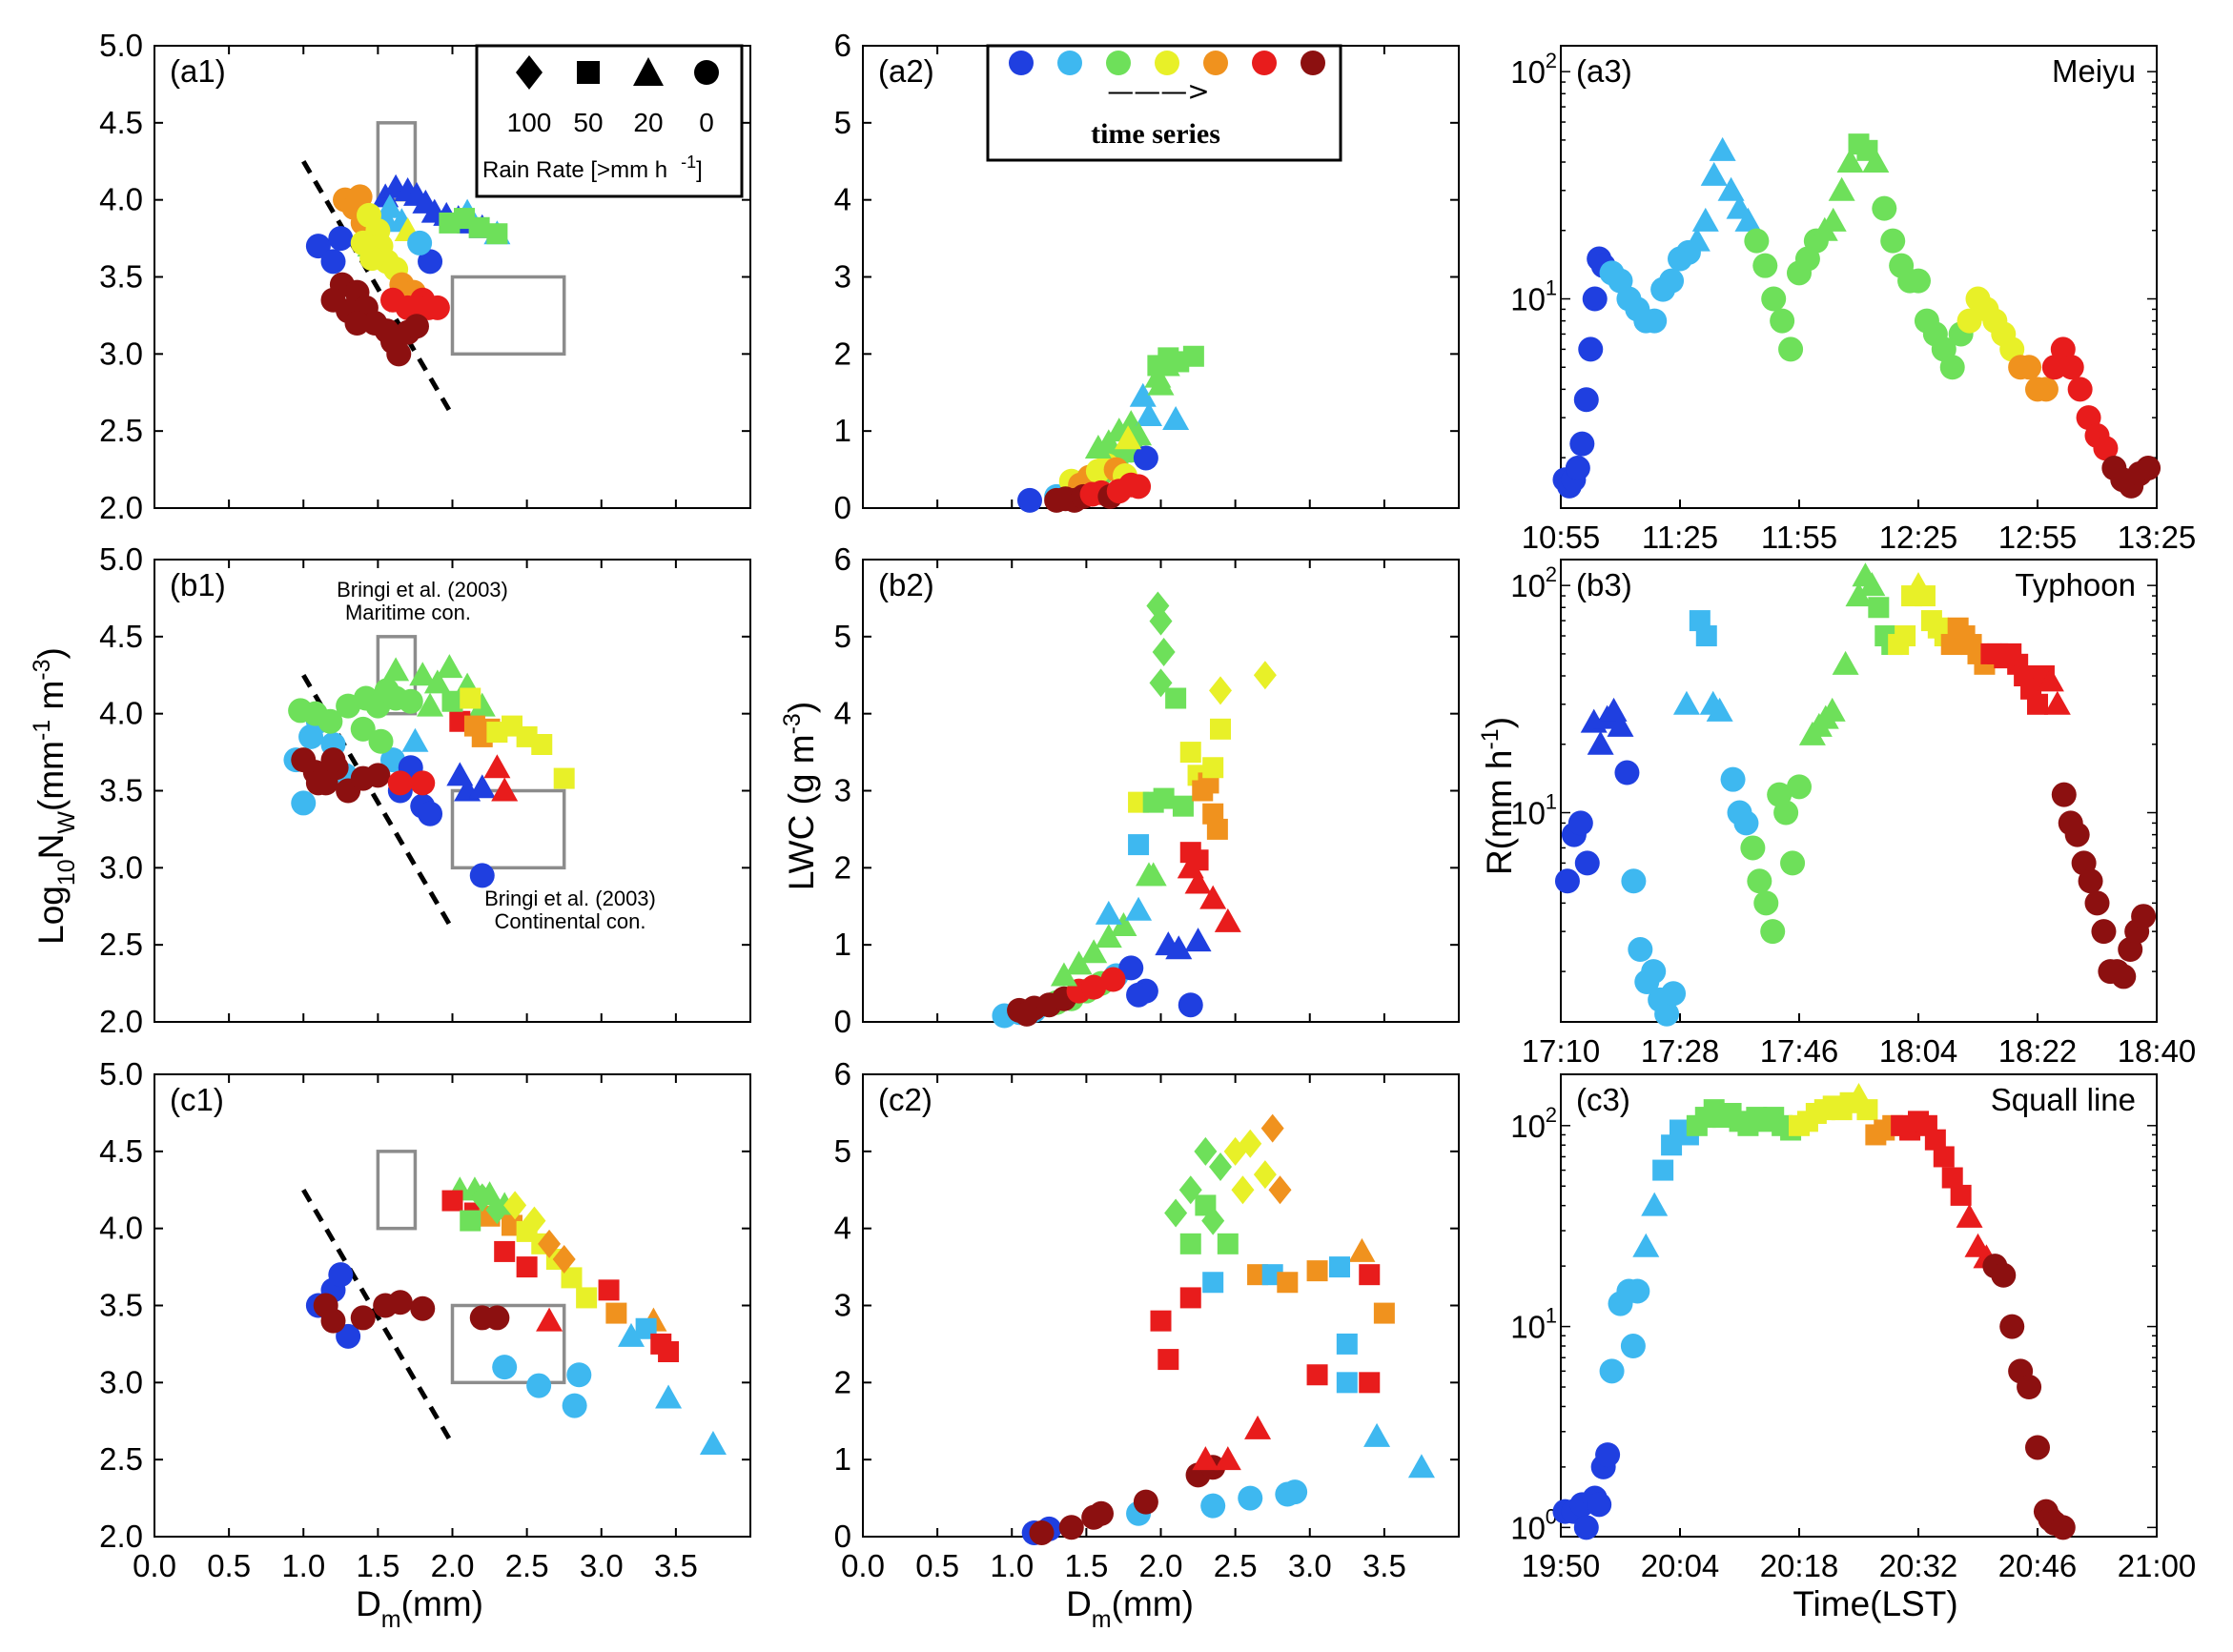 Image resolution: width=2233 pixels, height=1652 pixels. I want to click on xtick-label: 12:25, so click(1918, 537).